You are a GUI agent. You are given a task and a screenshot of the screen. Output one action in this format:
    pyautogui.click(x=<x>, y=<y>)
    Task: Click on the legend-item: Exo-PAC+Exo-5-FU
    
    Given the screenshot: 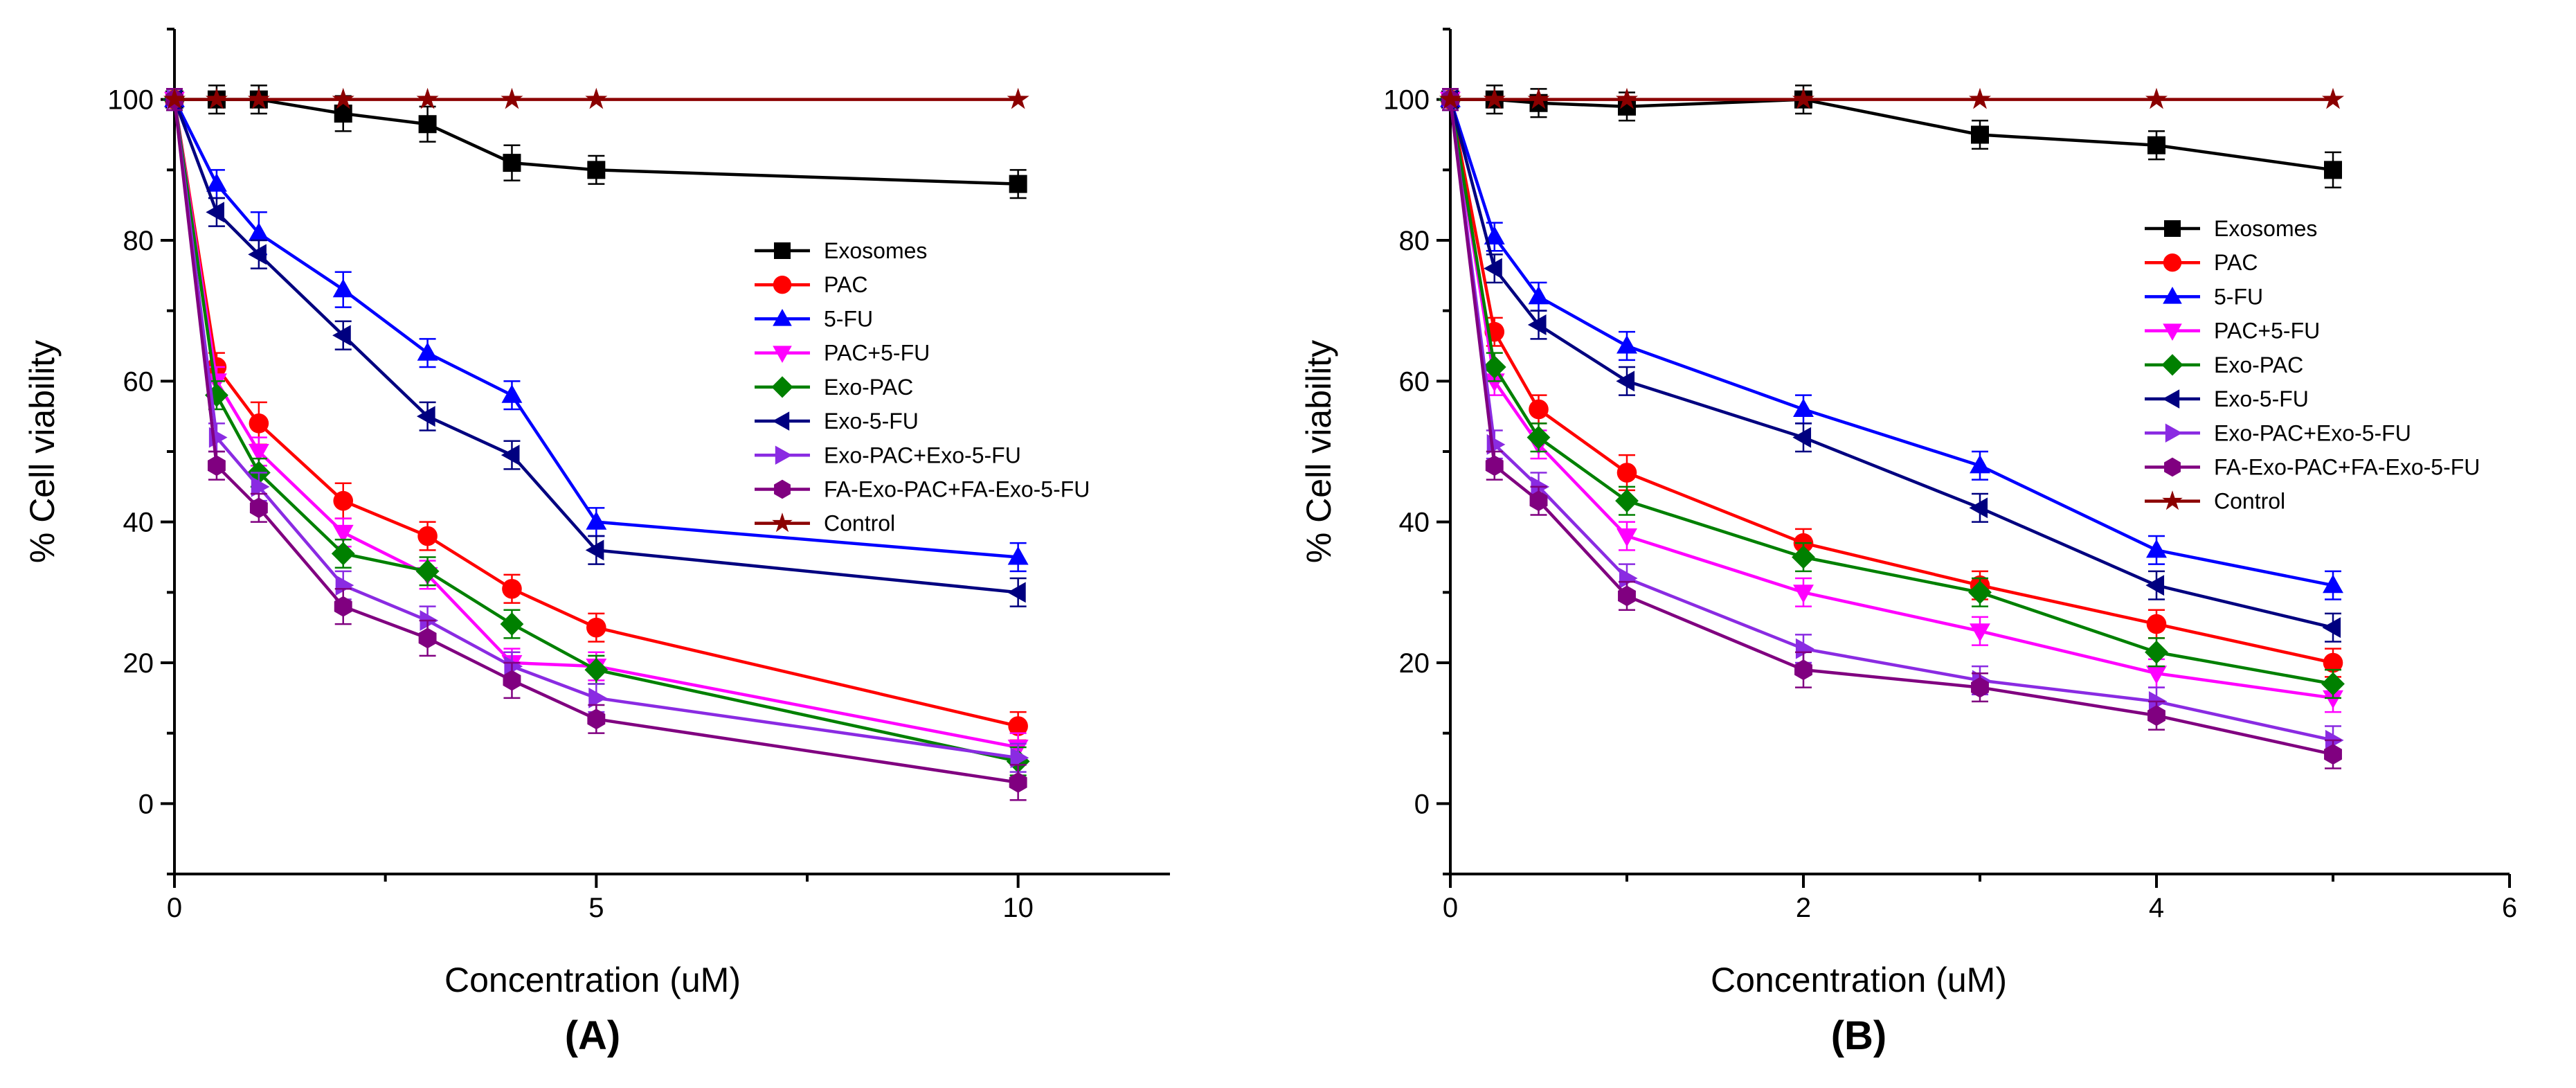 What is the action you would take?
    pyautogui.click(x=2278, y=432)
    